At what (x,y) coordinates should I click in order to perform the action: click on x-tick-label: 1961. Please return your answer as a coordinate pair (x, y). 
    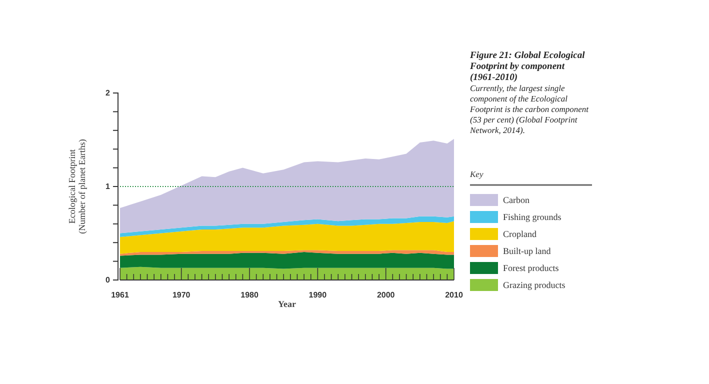
    Looking at the image, I should click on (120, 295).